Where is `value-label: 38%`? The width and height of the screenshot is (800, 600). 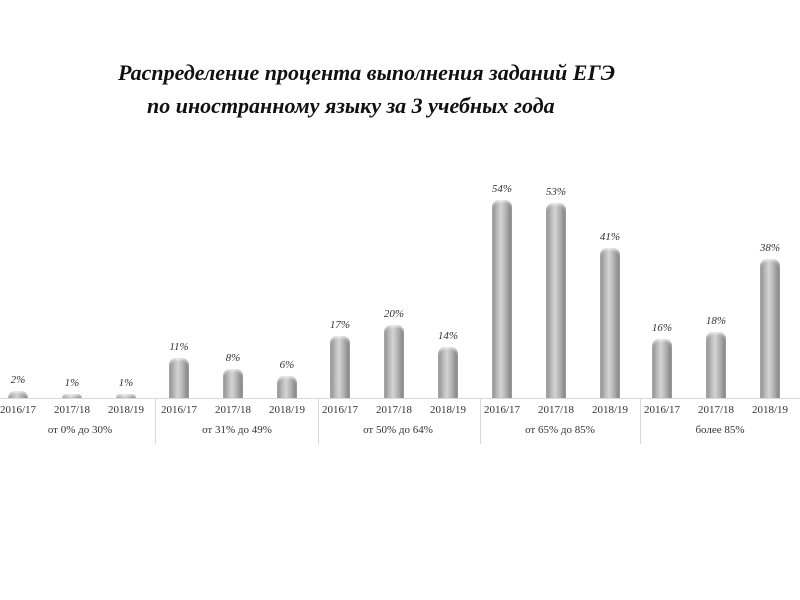
value-label: 38% is located at coordinates (770, 248).